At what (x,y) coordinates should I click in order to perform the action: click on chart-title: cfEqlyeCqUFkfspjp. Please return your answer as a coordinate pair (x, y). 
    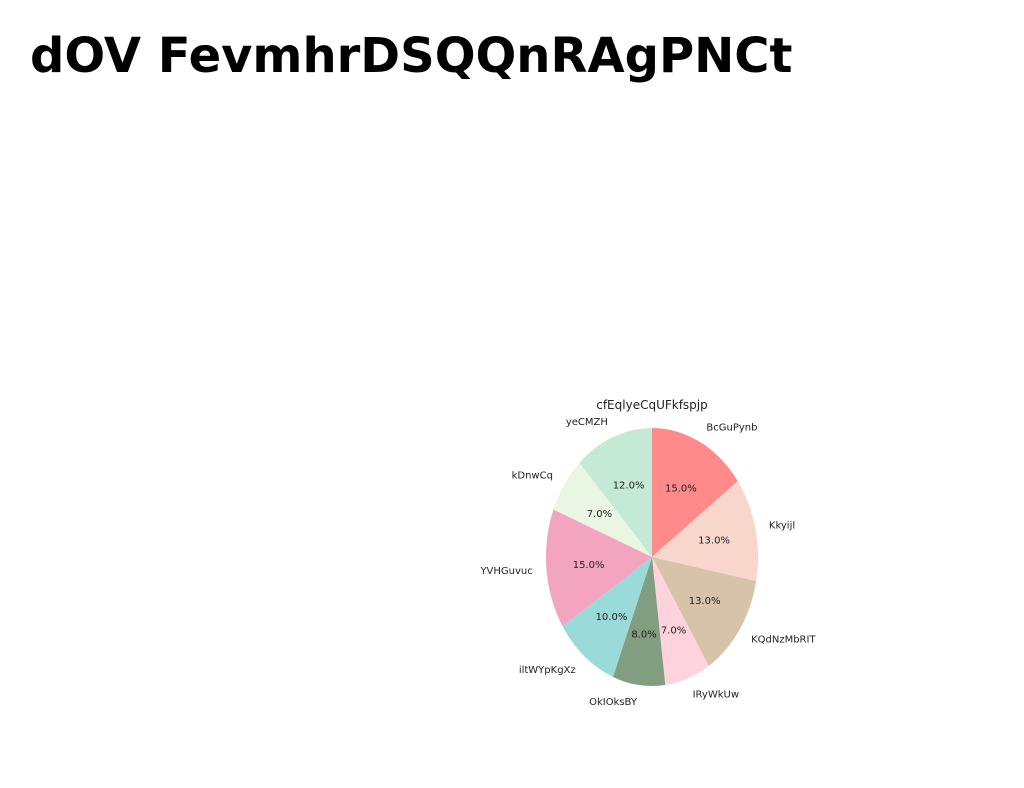
    Looking at the image, I should click on (652, 405).